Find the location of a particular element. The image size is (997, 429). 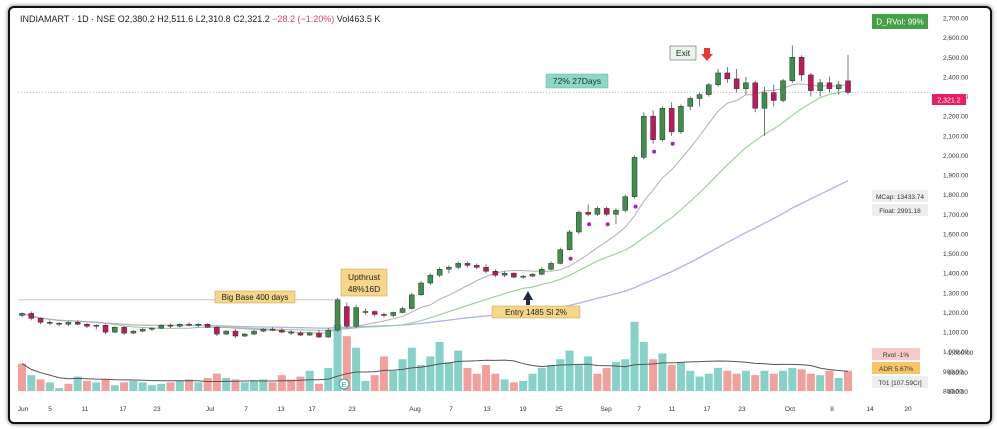

rvol-badge-box is located at coordinates (896, 354).